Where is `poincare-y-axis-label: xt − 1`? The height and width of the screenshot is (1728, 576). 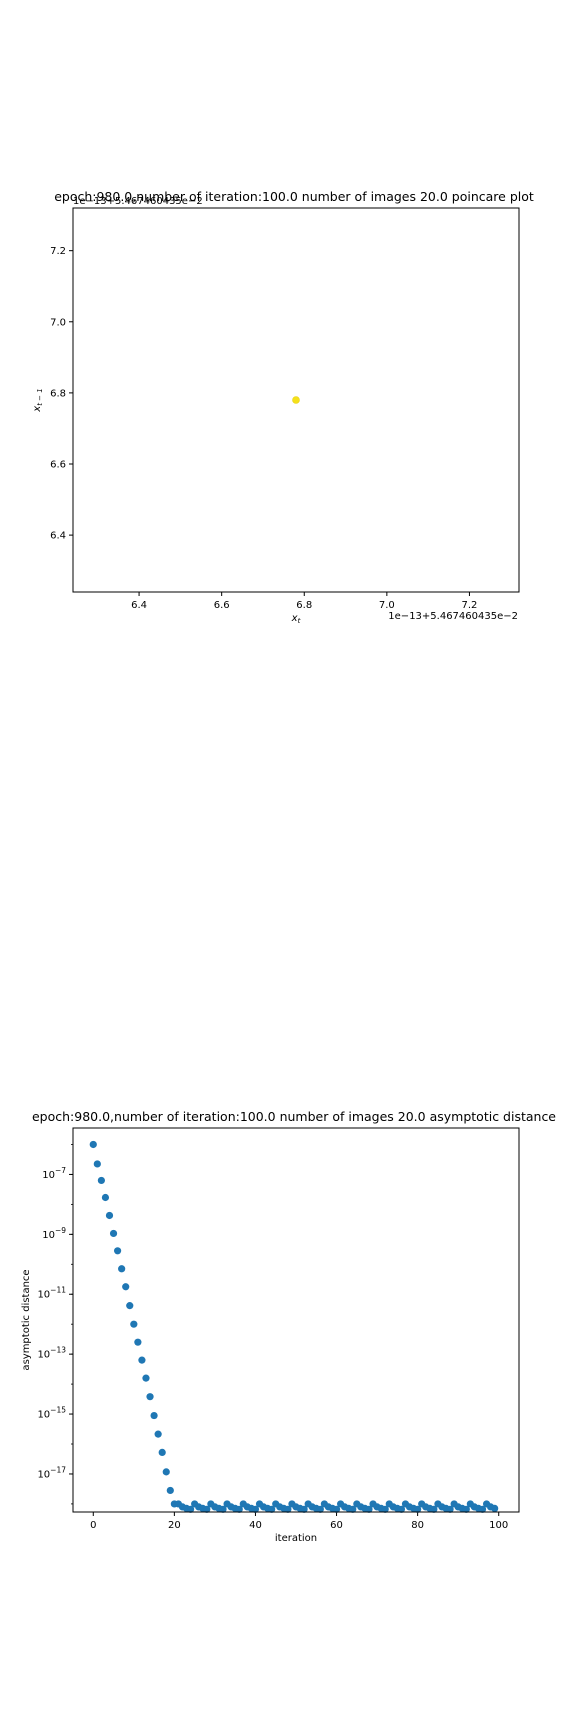 poincare-y-axis-label: xt − 1 is located at coordinates (38, 400).